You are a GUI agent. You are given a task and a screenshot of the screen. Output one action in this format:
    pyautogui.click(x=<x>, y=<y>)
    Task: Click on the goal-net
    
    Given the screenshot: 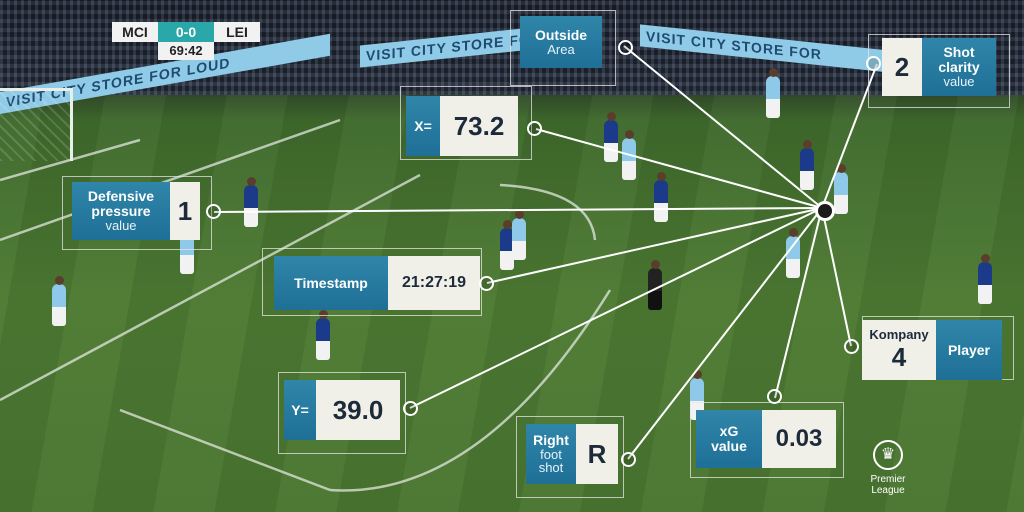 What is the action you would take?
    pyautogui.click(x=36, y=124)
    